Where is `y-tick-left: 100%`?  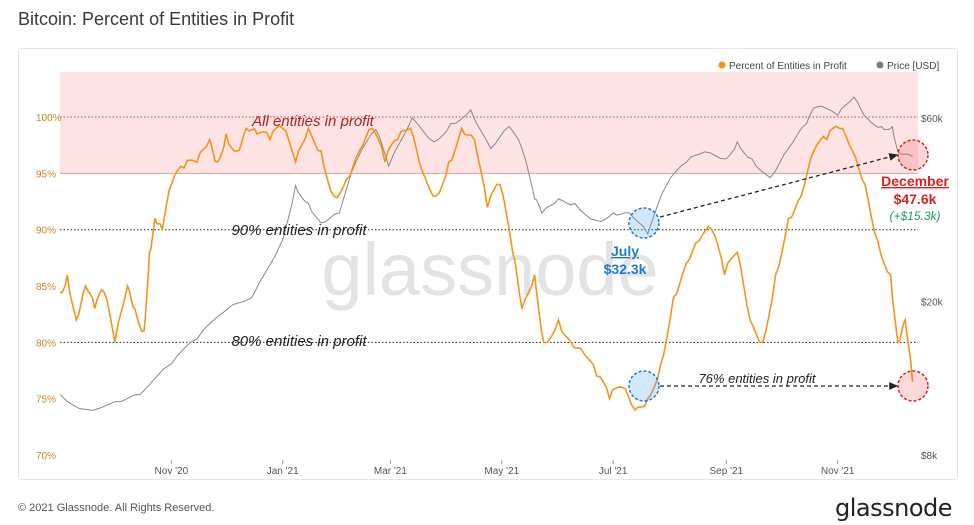
y-tick-left: 100% is located at coordinates (49, 118).